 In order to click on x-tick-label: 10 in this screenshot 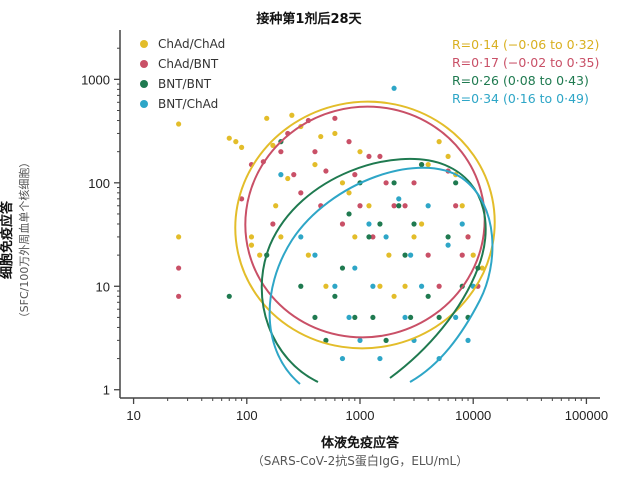, I will do `click(133, 415)`.